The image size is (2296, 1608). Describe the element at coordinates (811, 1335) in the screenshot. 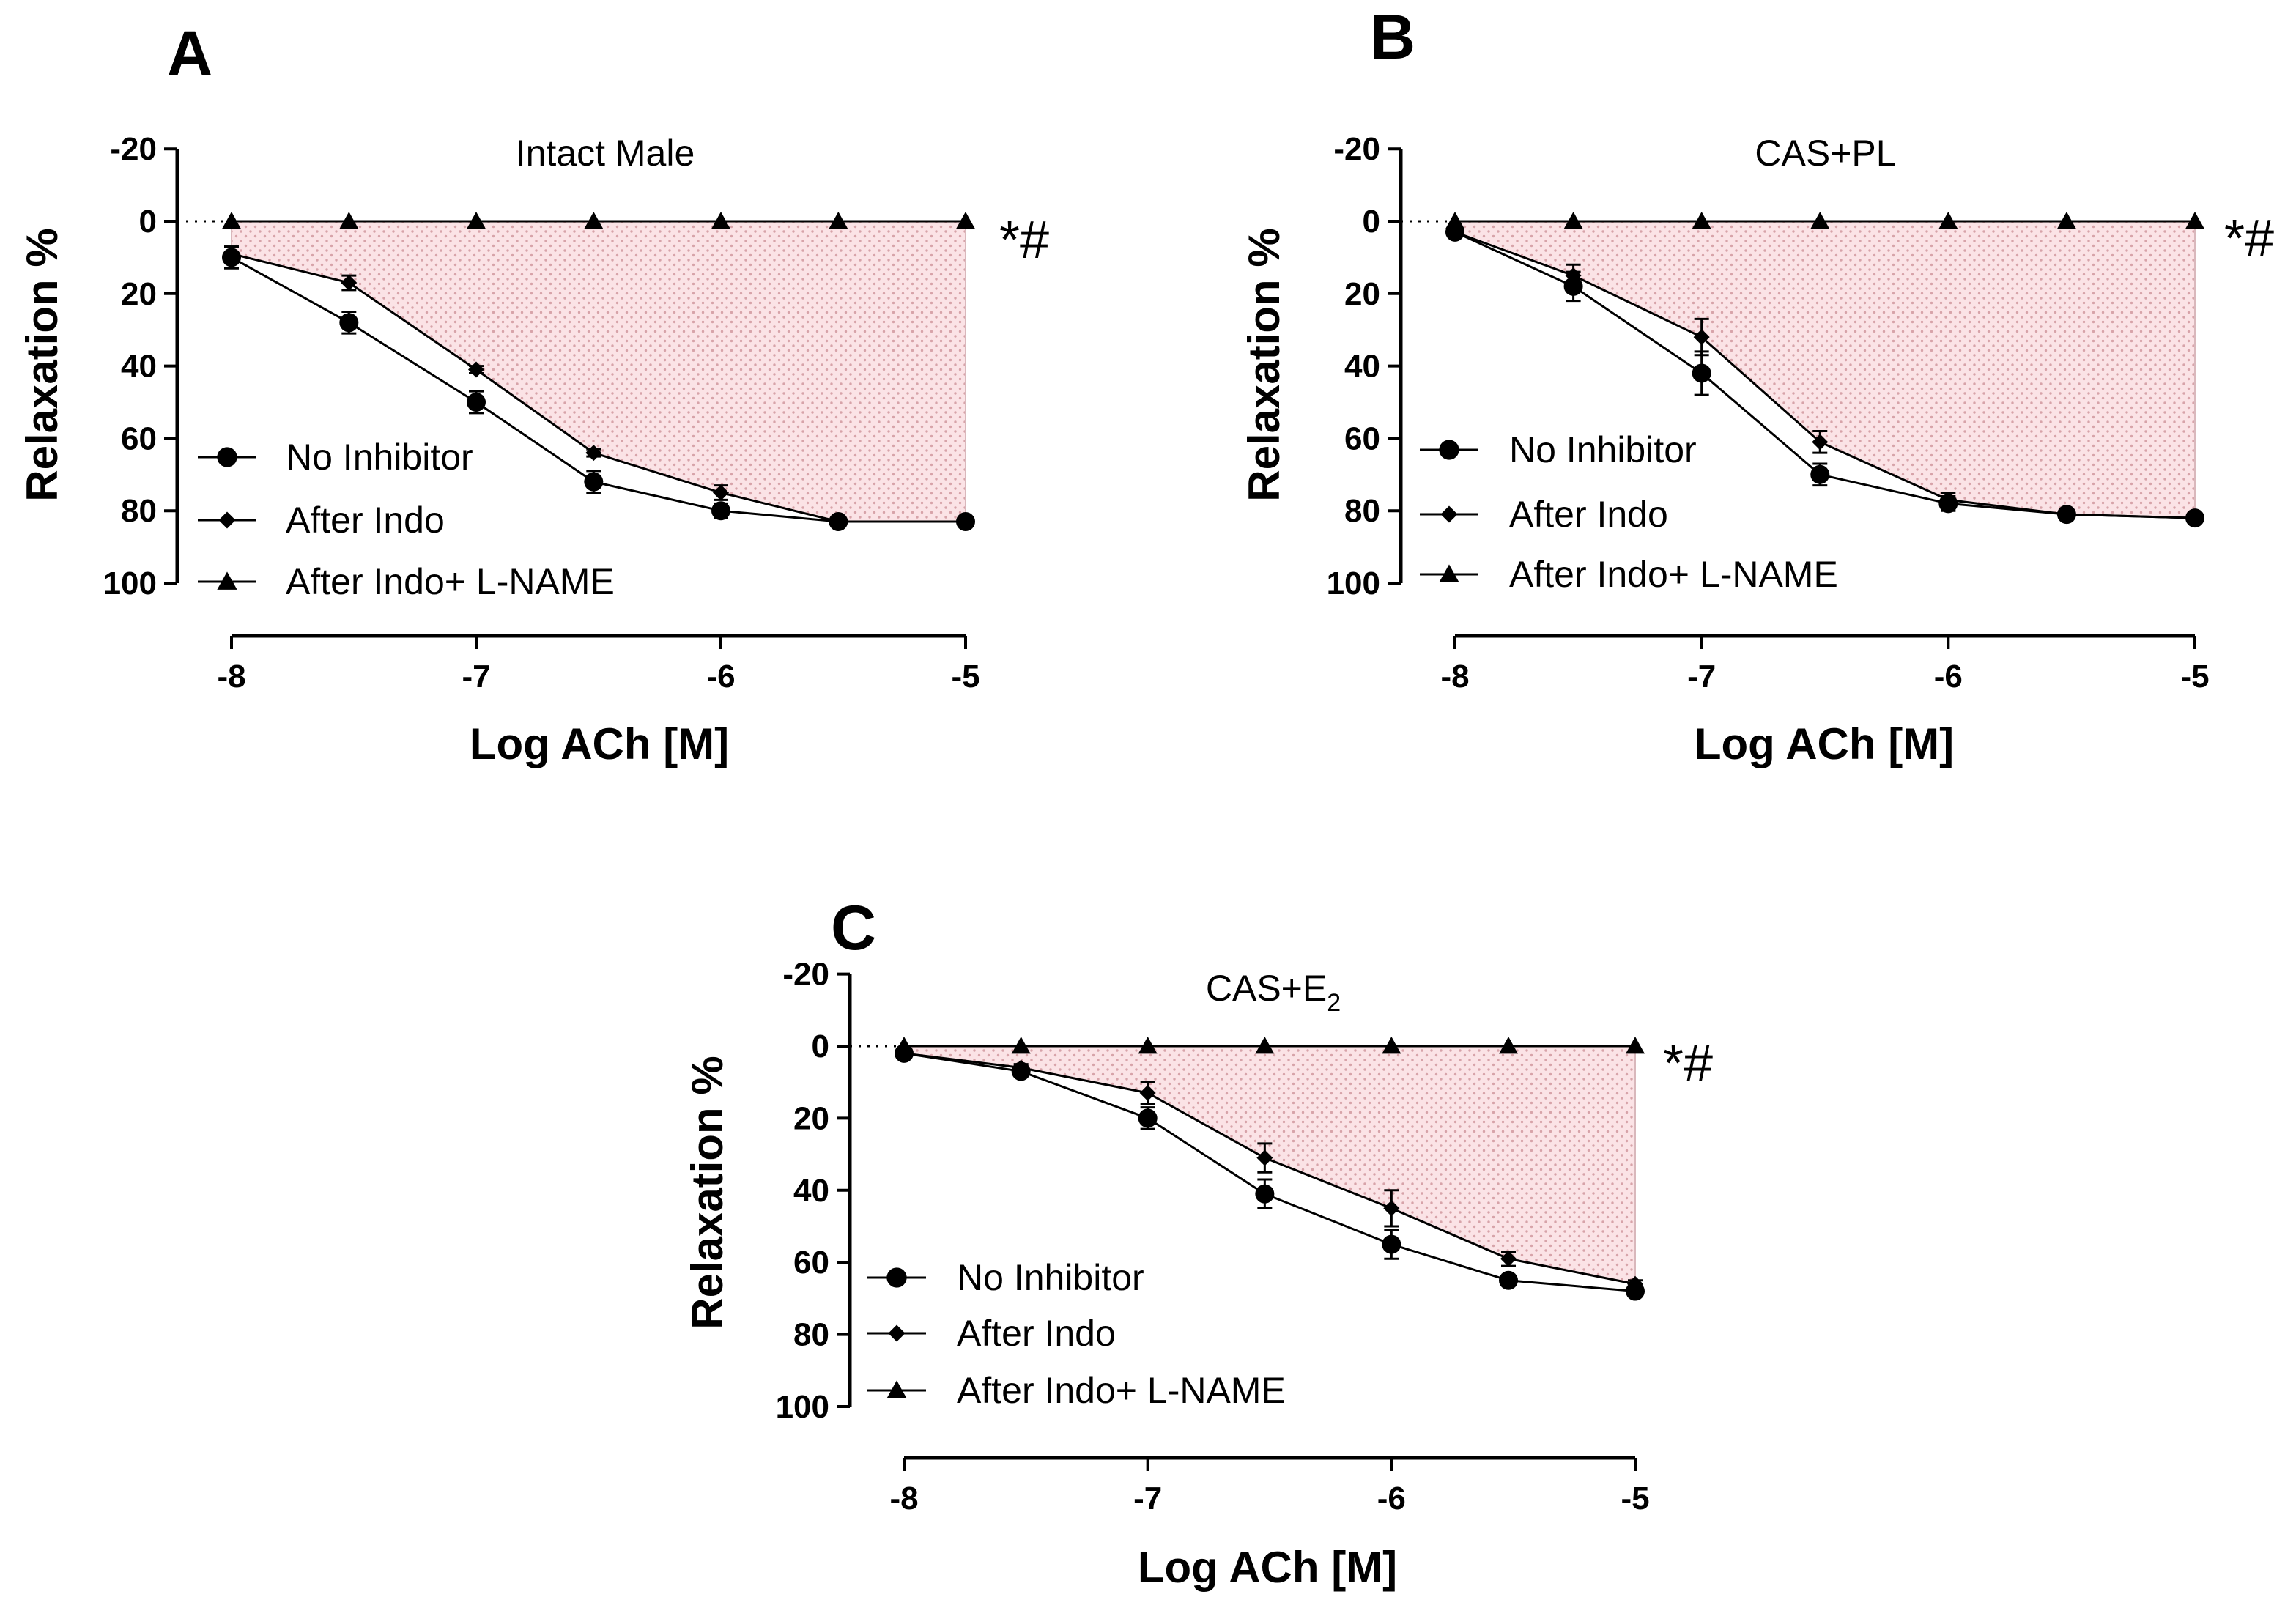

I see `y-tick-label-c: 80` at that location.